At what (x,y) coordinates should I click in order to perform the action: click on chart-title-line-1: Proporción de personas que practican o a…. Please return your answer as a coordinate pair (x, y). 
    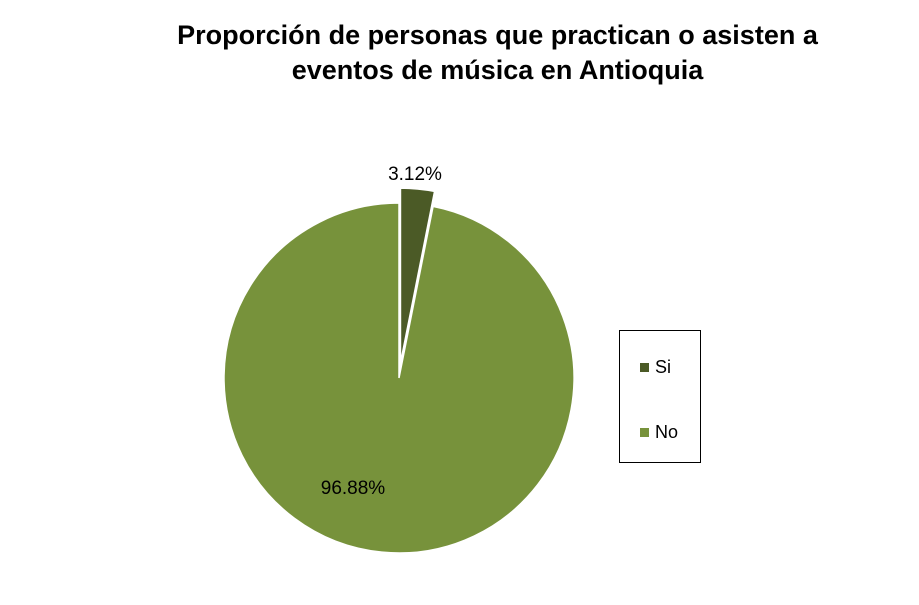
    Looking at the image, I should click on (497, 35).